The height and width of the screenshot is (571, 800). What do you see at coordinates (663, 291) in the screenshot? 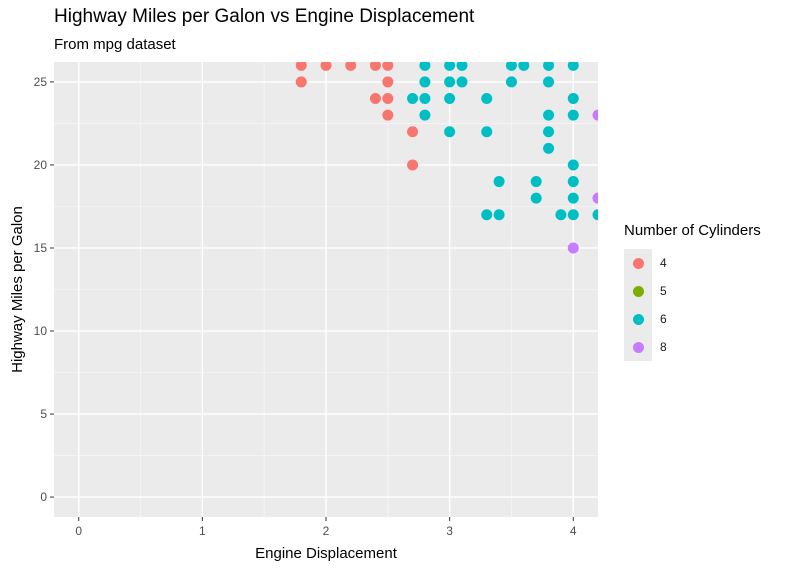
I see `legend-label: 5` at bounding box center [663, 291].